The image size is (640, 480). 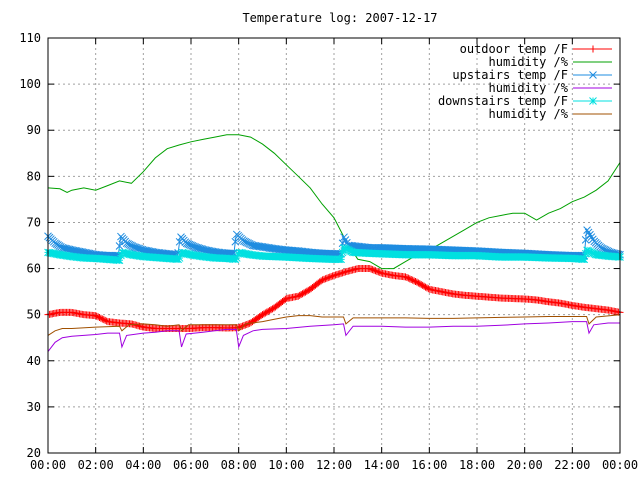 I want to click on legend-entry: downstairs temp /F, so click(x=525, y=101).